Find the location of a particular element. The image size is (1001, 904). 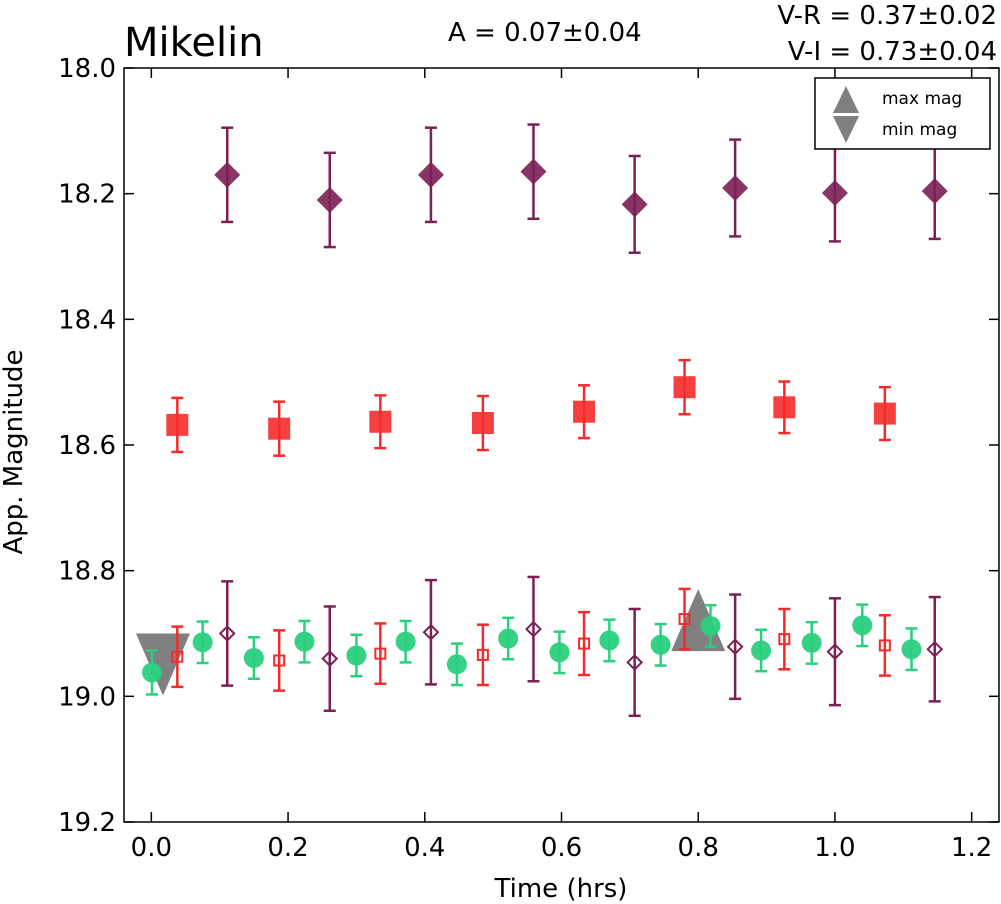

legend: max mag min mag is located at coordinates (902, 113).